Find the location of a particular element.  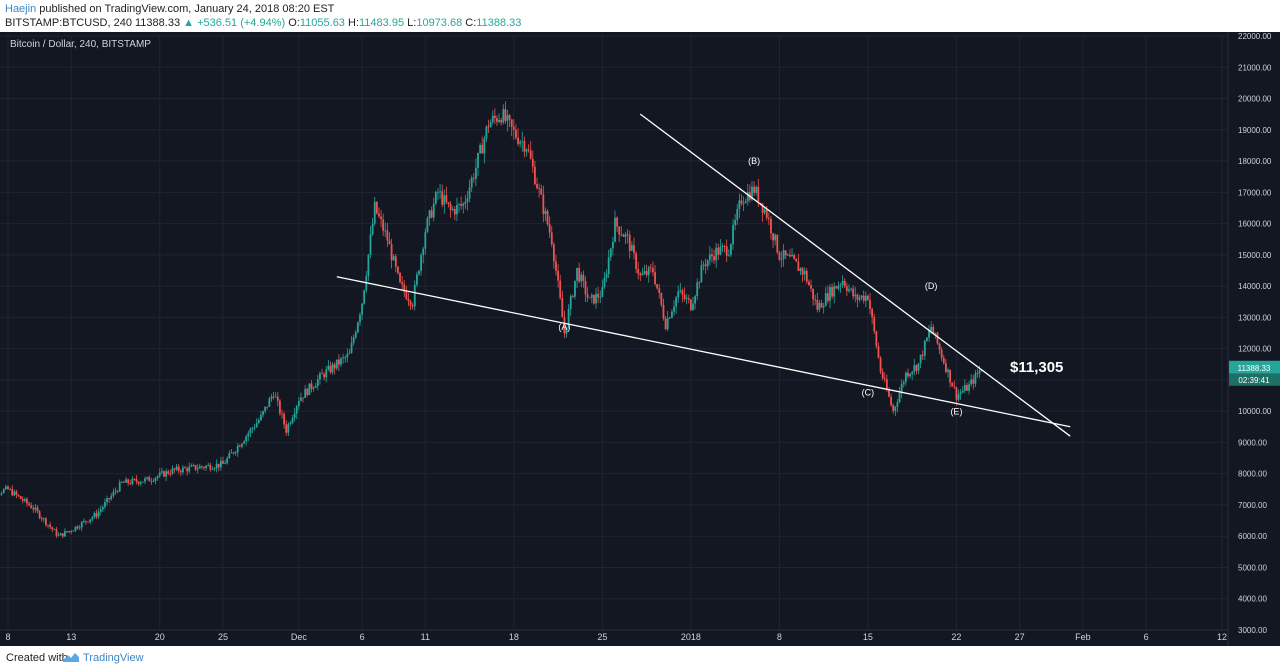

wave-annotations: (A) (B) (C) (D) (E) is located at coordinates (760, 286).